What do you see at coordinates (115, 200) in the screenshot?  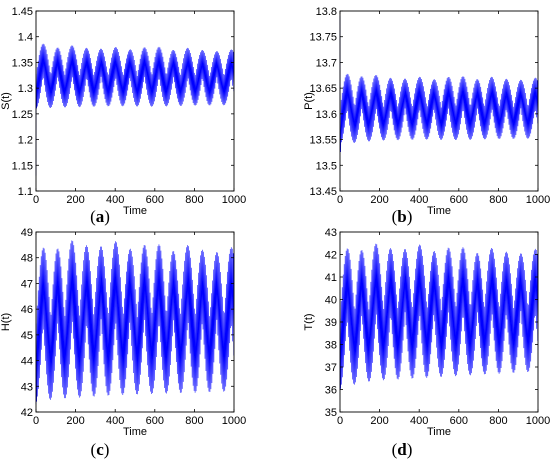 I see `chart-a-xtick-label: 400` at bounding box center [115, 200].